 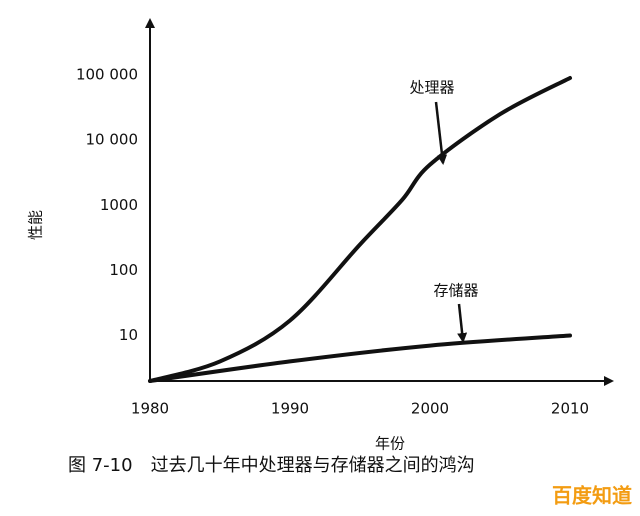 What do you see at coordinates (455, 291) in the screenshot?
I see `annotation: 存储器` at bounding box center [455, 291].